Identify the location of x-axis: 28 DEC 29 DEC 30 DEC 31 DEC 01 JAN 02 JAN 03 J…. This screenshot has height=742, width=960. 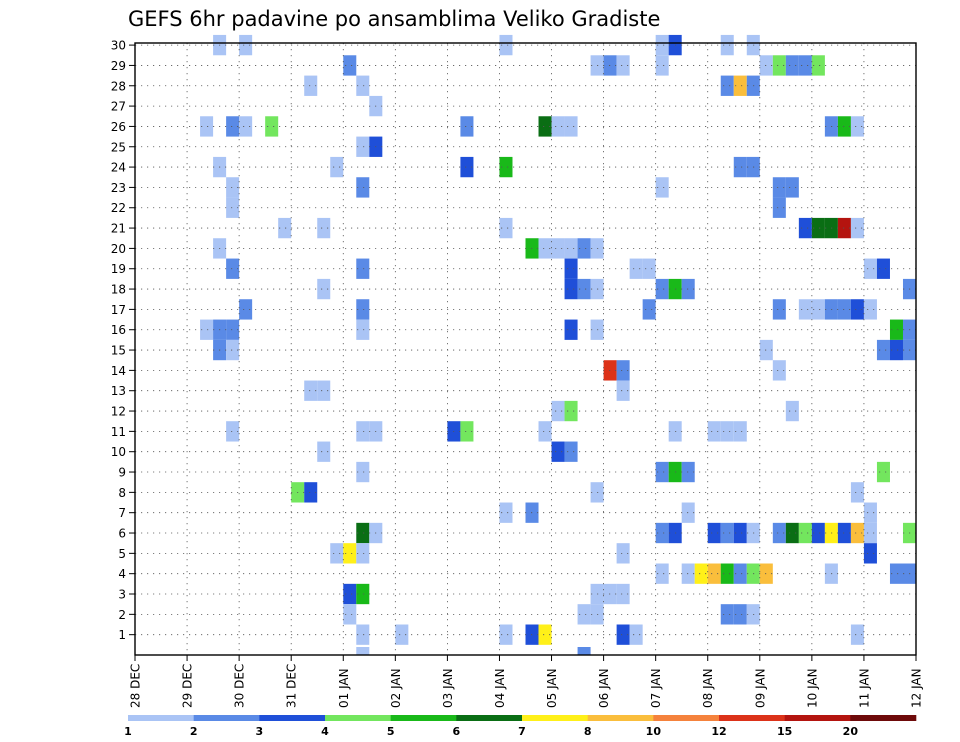
(526, 681).